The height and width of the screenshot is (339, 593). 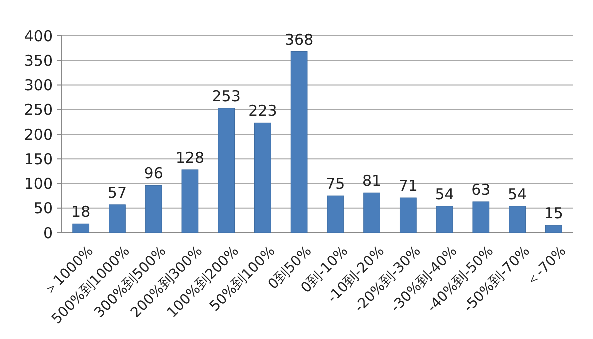 What do you see at coordinates (38, 85) in the screenshot?
I see `y-tick-label: 300` at bounding box center [38, 85].